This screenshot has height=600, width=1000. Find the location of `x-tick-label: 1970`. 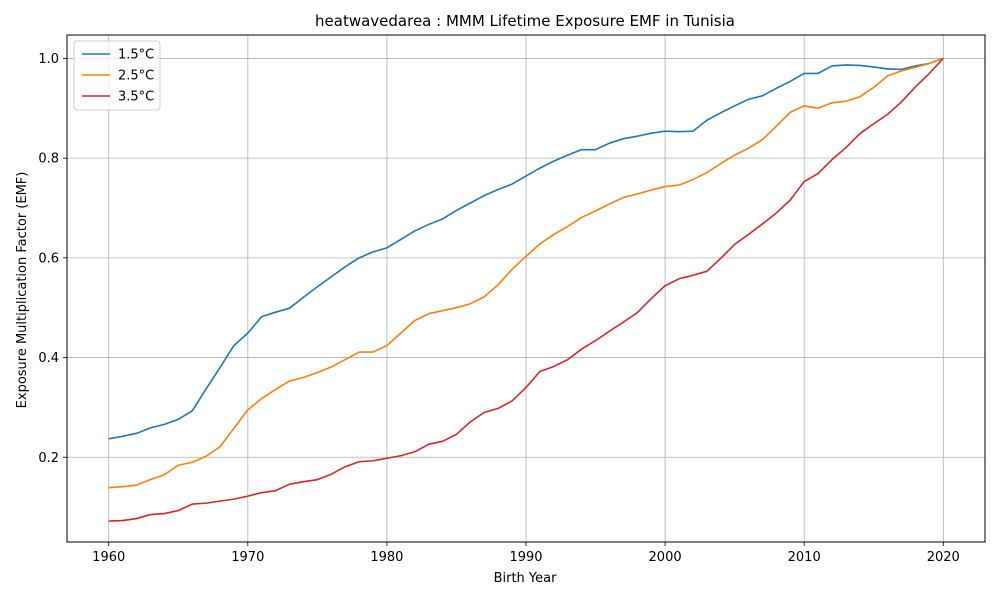

x-tick-label: 1970 is located at coordinates (247, 557).